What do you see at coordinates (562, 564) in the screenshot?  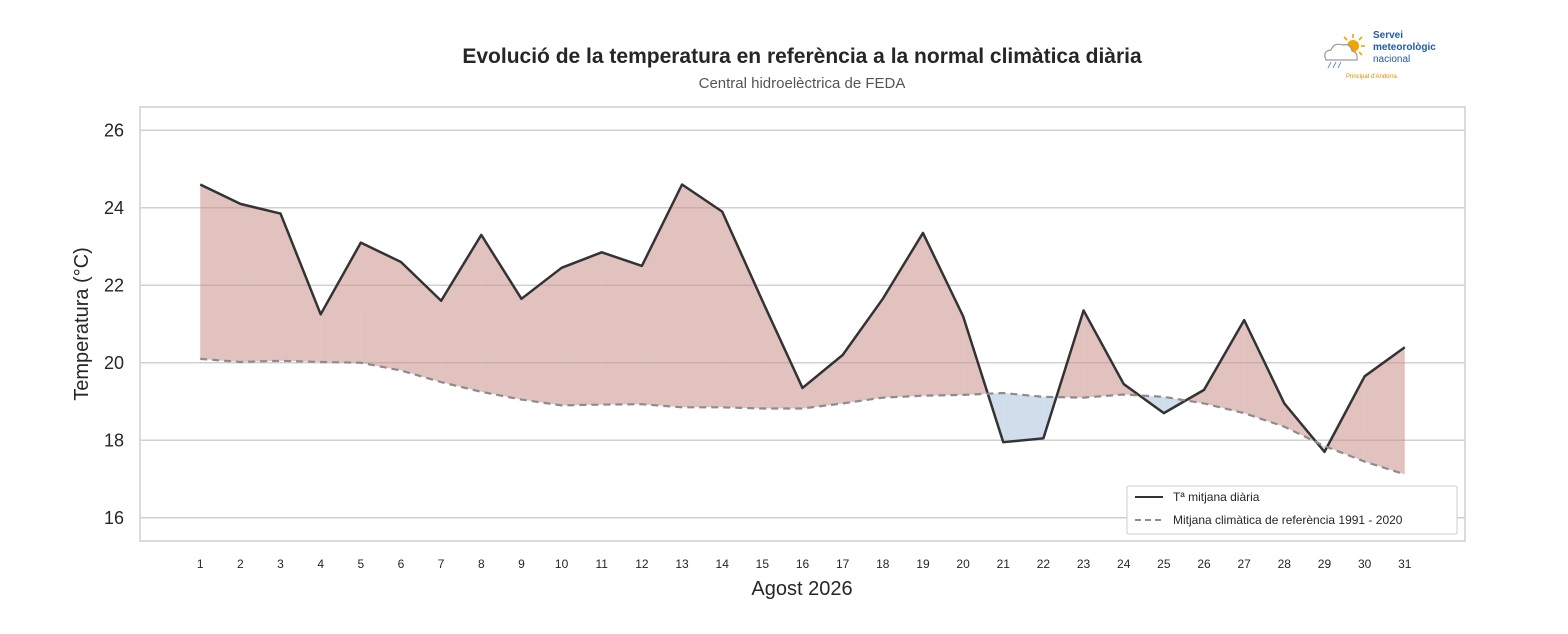 I see `x-tick-label: 10` at bounding box center [562, 564].